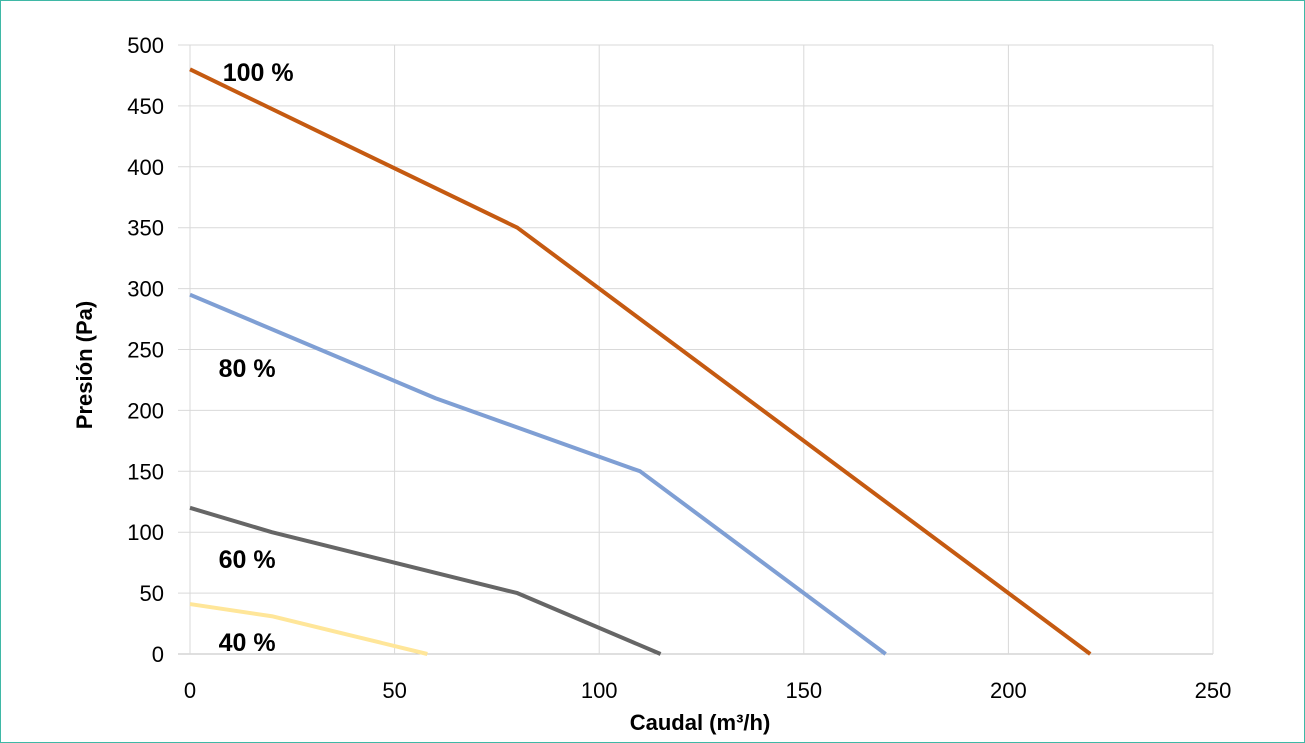 The height and width of the screenshot is (743, 1305). What do you see at coordinates (190, 690) in the screenshot?
I see `x-tick-label: 0` at bounding box center [190, 690].